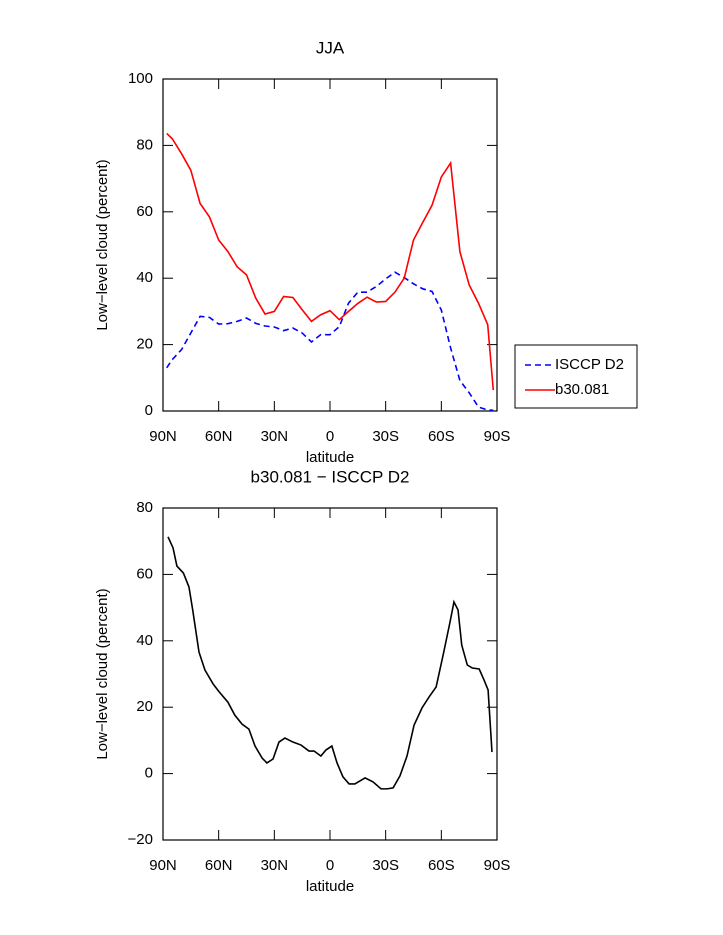 The width and height of the screenshot is (723, 935). What do you see at coordinates (140, 839) in the screenshot?
I see `y-tick-label: −20` at bounding box center [140, 839].